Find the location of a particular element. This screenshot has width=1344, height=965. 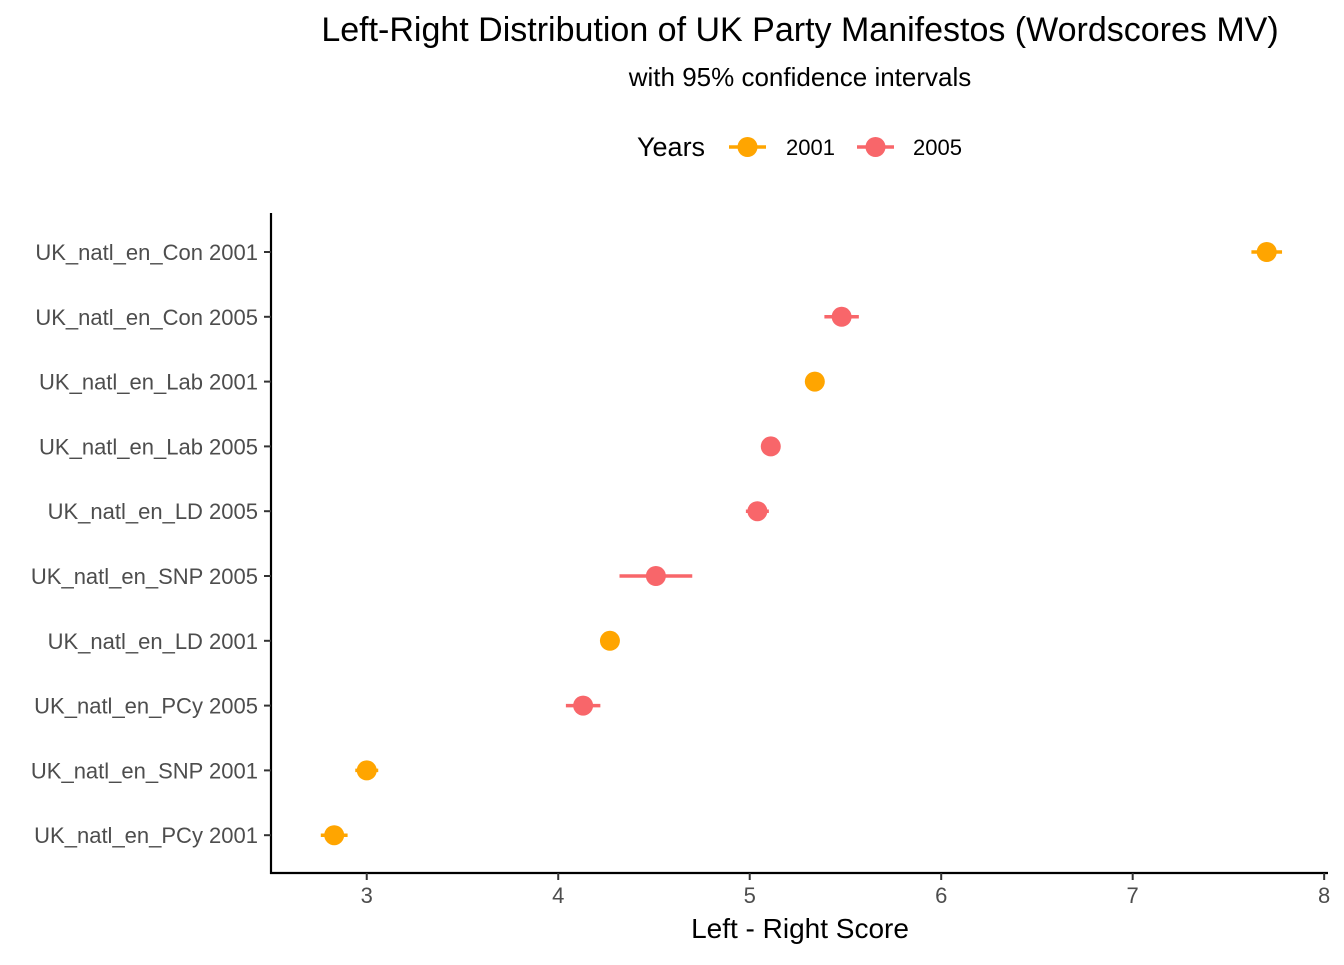

point-uk_natl_en_pcy-2005 is located at coordinates (583, 705).